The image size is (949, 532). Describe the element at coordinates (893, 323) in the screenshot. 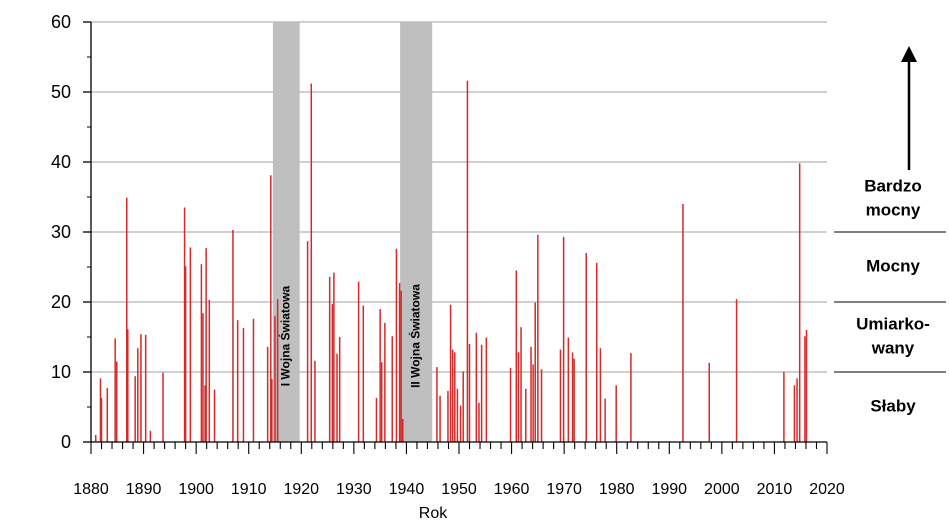

I see `category-label-2-line-1: Umiarko-` at that location.